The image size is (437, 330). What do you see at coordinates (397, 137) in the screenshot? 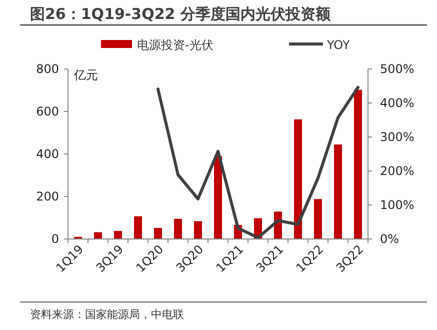
I see `y2-tick-label: 300%` at bounding box center [397, 137].